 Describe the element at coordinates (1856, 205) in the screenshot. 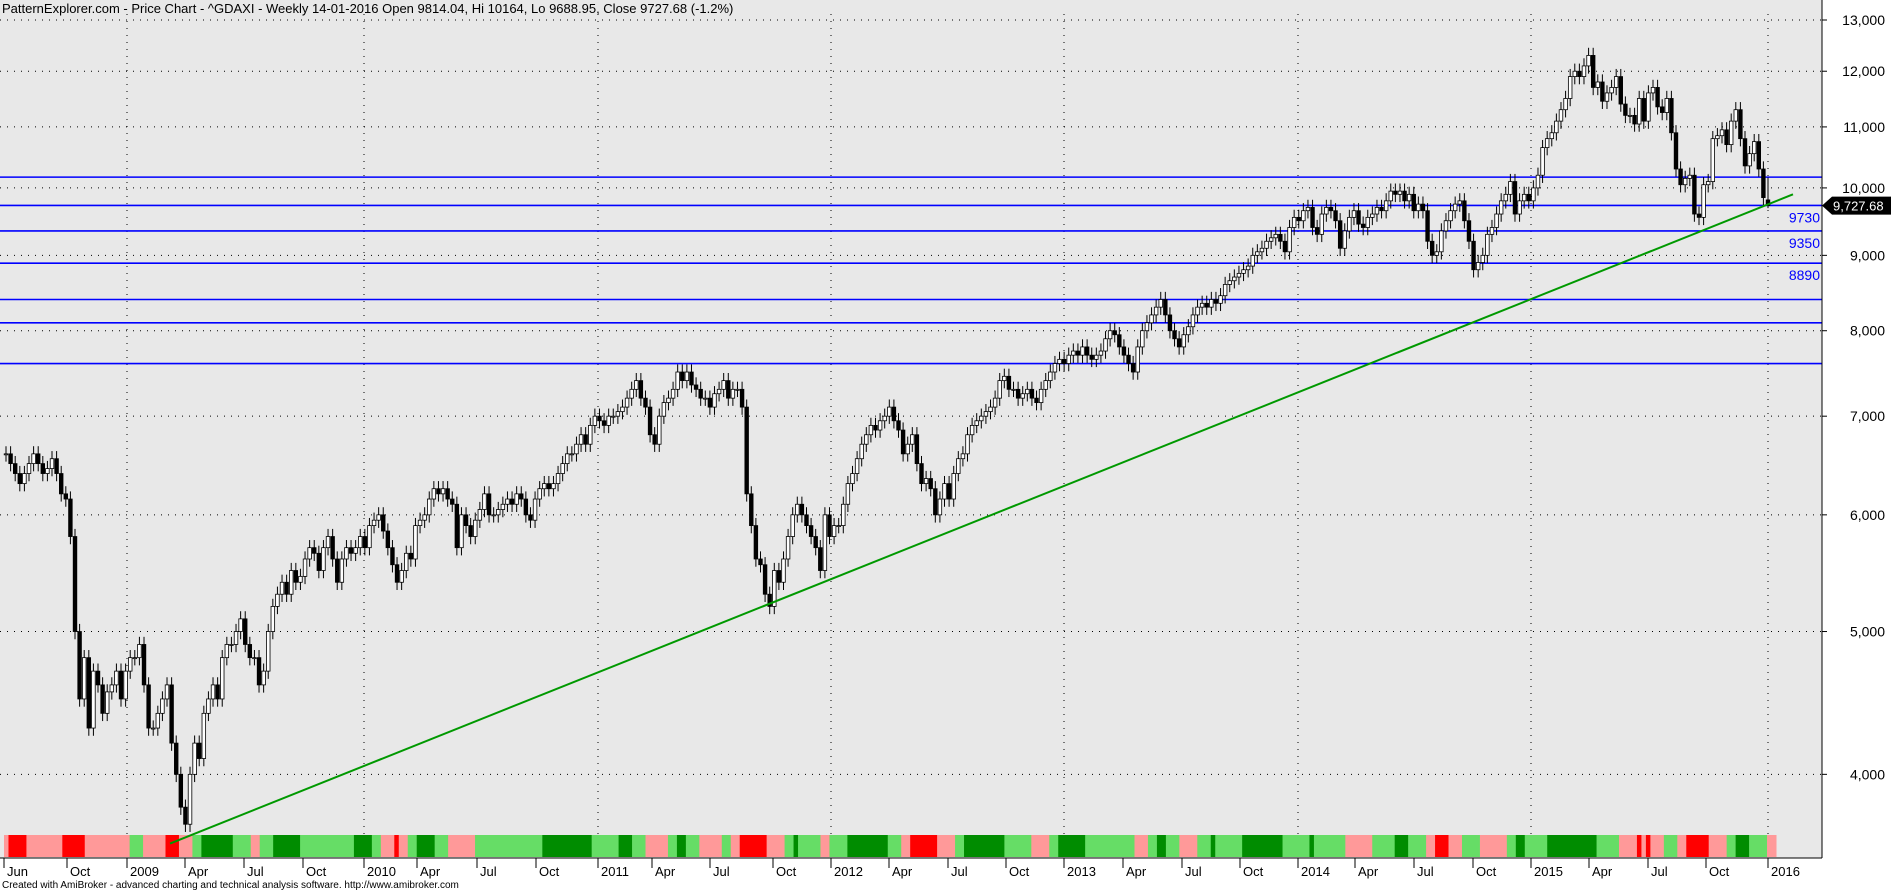

I see `last-price-tag: 9,727.68` at that location.